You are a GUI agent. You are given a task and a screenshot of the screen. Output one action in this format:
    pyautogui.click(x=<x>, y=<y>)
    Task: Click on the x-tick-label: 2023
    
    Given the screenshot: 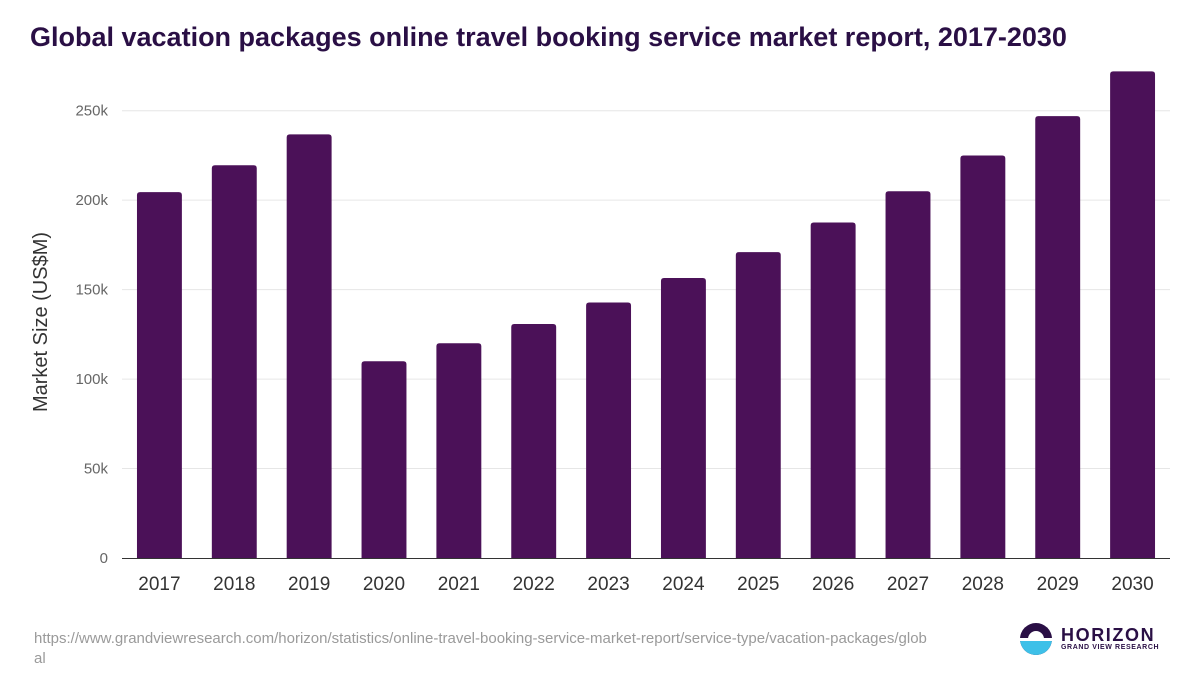 What is the action you would take?
    pyautogui.click(x=608, y=584)
    